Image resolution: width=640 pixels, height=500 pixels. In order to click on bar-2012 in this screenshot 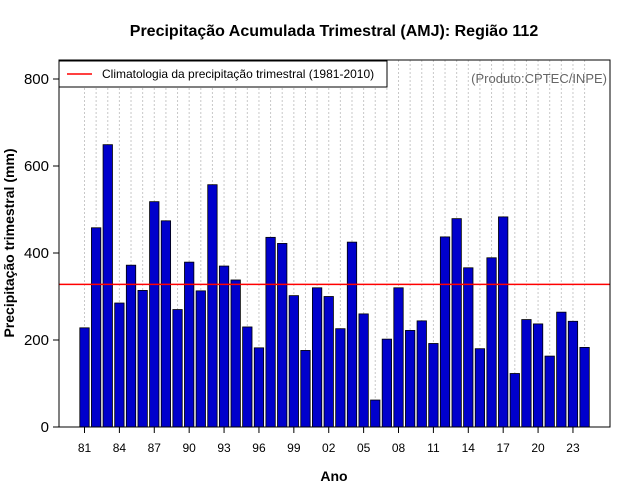, I will do `click(445, 332)`.